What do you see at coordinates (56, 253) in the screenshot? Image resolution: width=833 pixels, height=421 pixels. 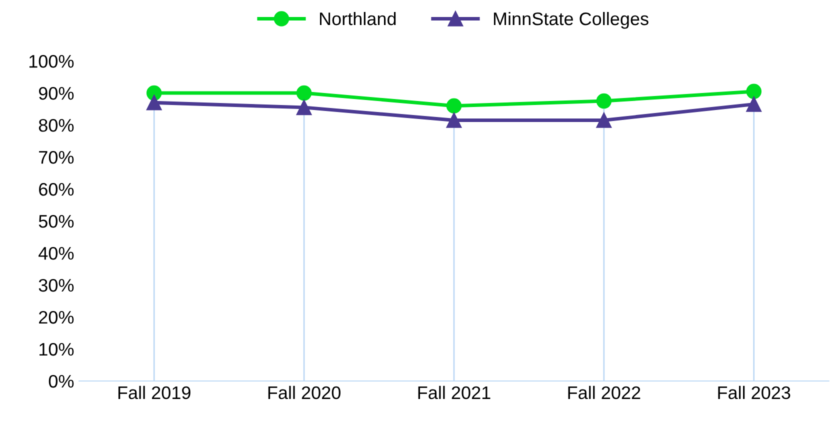 I see `y-tick-label: 40%` at bounding box center [56, 253].